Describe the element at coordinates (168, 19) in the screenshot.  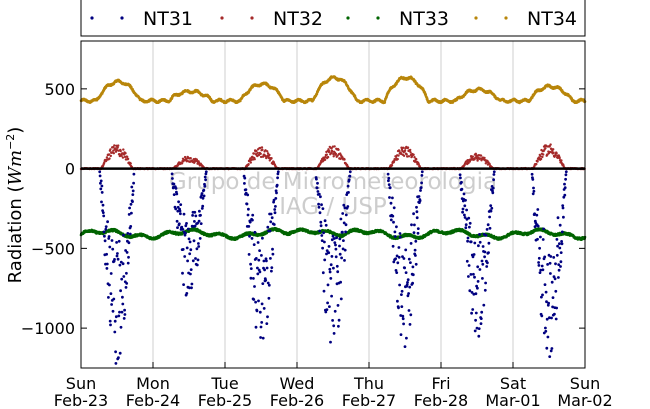
I see `legend-label: NT31` at that location.